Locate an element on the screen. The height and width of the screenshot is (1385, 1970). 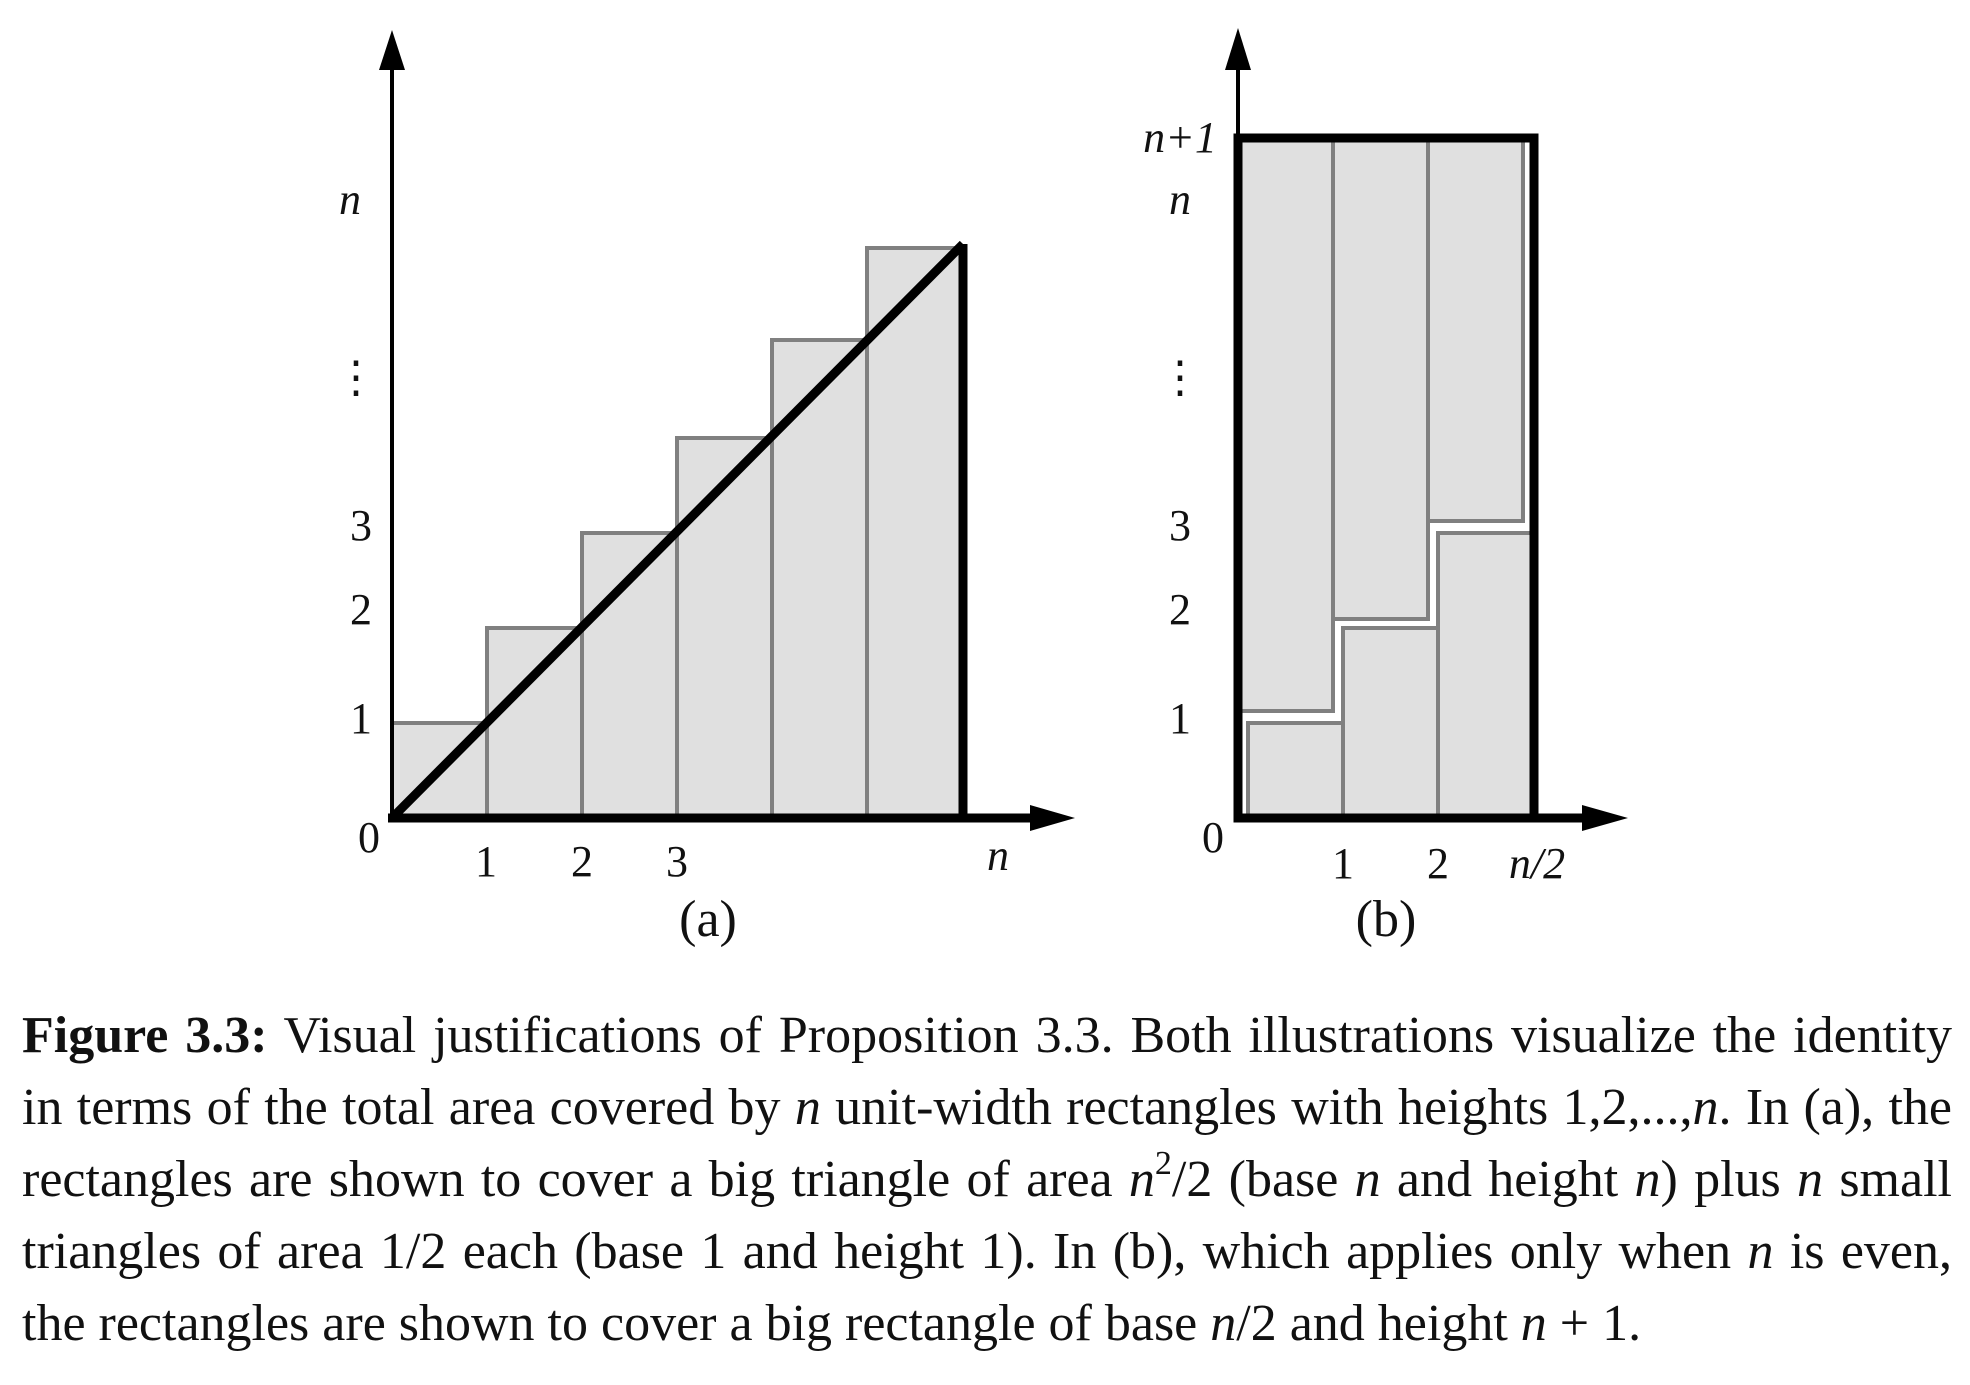
b-y-tick-n-plus-1: n+1 is located at coordinates (1180, 137).